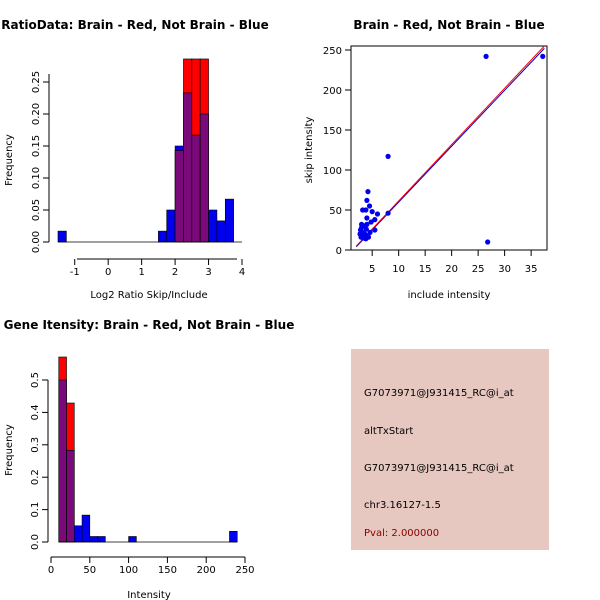 The image size is (600, 600). I want to click on ratio-histogram-x-tick-label: 1, so click(141, 272).